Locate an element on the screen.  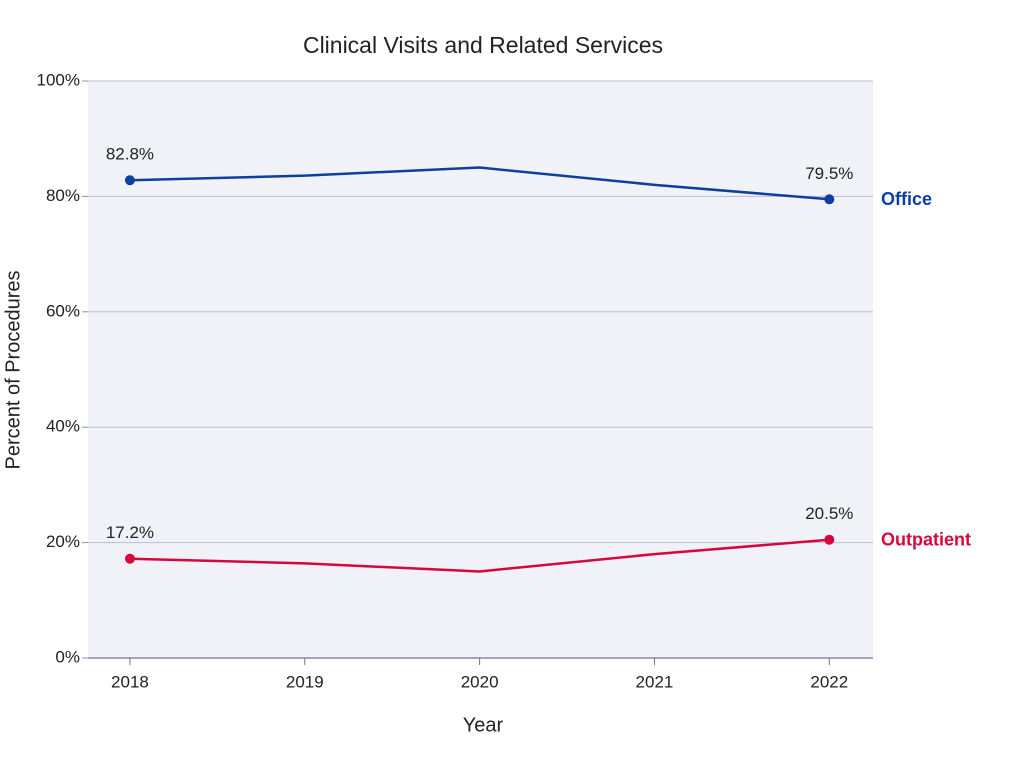
y-tick-label: 80% is located at coordinates (63, 195).